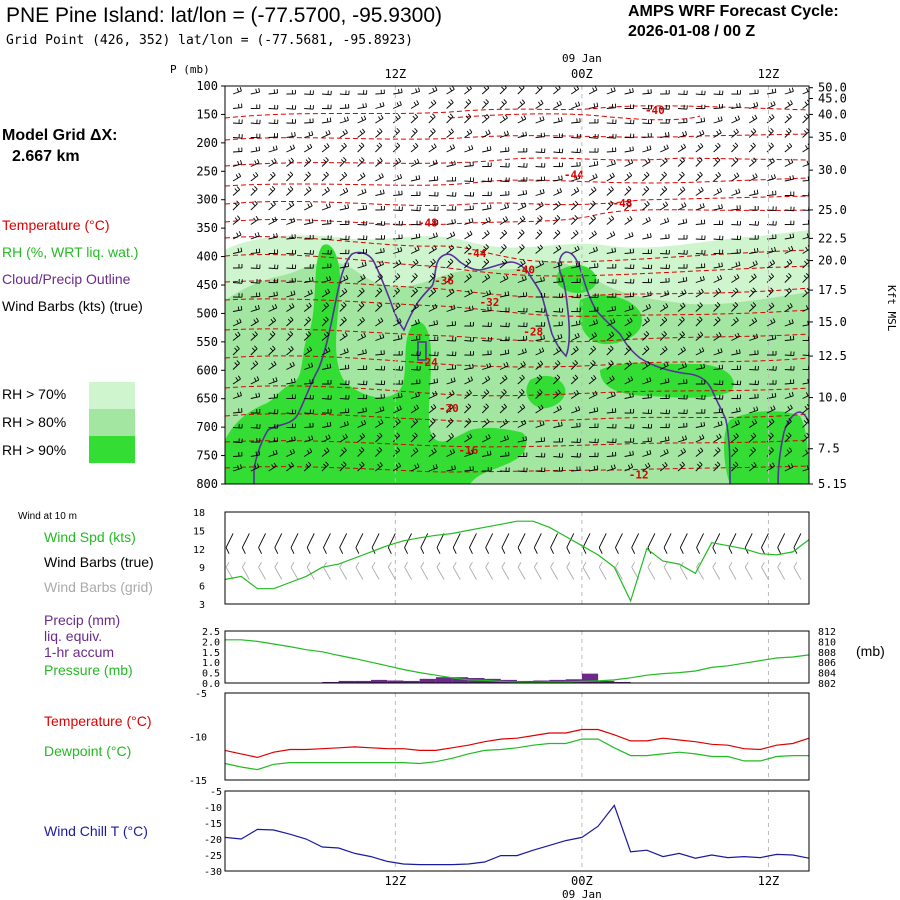  What do you see at coordinates (517, 835) in the screenshot?
I see `wind-chill-line` at bounding box center [517, 835].